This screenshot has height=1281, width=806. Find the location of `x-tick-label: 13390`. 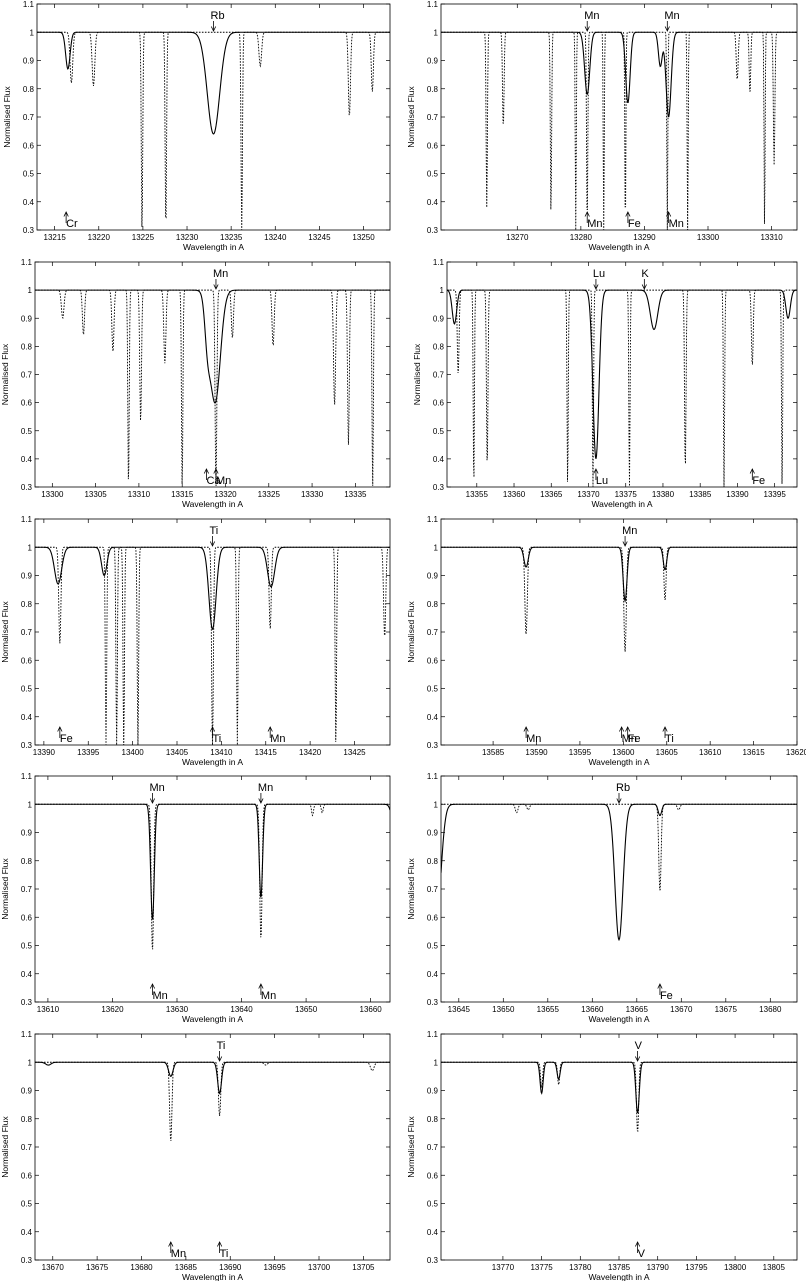

x-tick-label: 13390 is located at coordinates (737, 494).